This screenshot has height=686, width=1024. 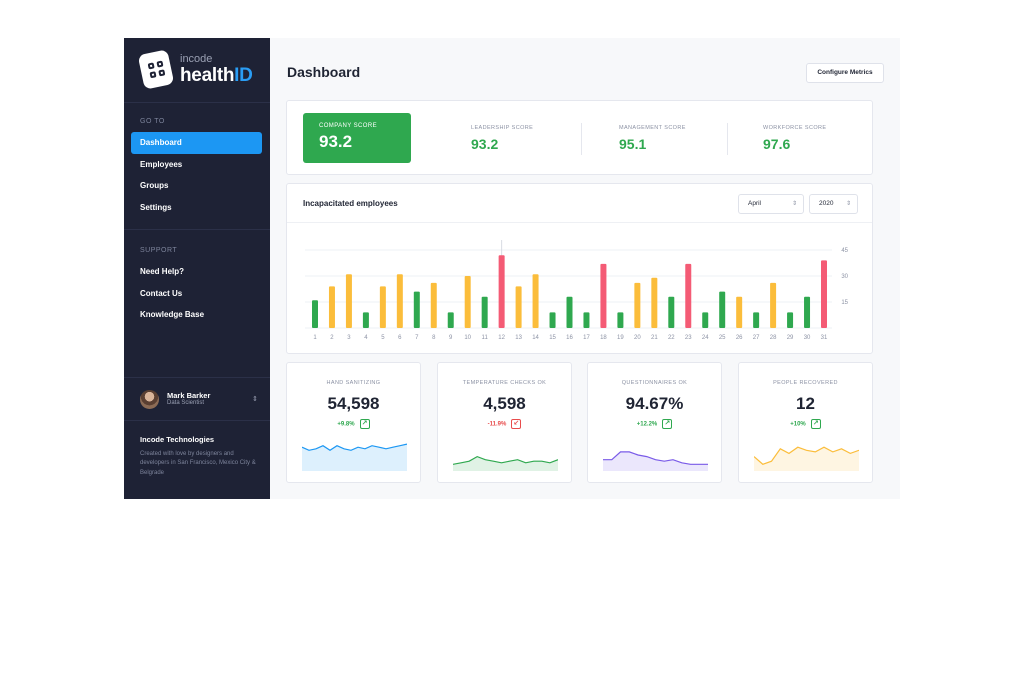 I want to click on x-tick-label: 5, so click(x=383, y=338).